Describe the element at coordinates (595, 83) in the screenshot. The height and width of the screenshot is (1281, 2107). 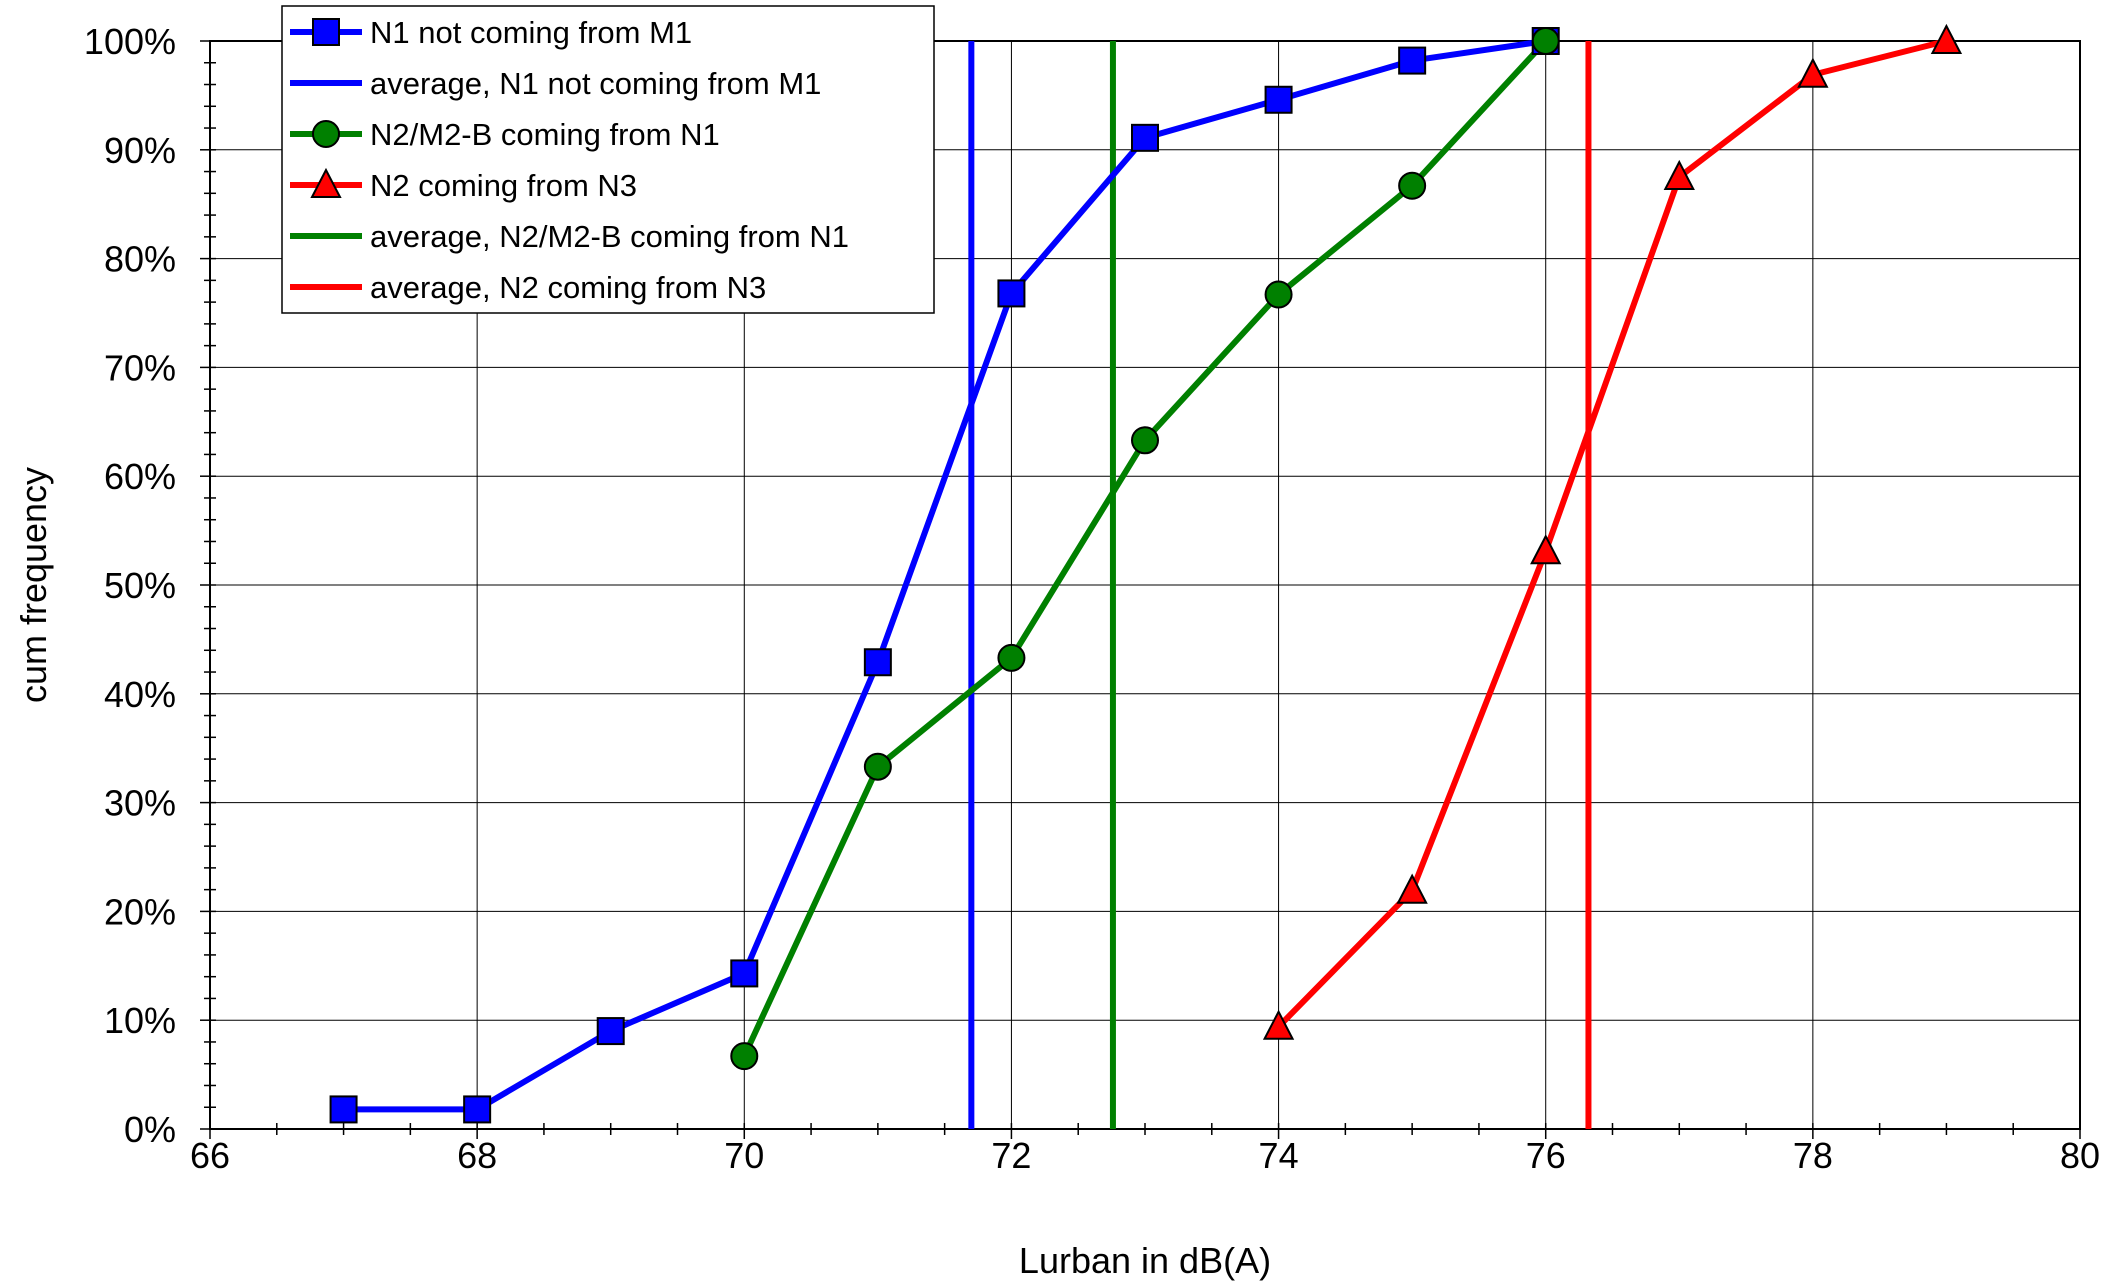
I see `legend-label: average, N1 not coming from M1` at that location.